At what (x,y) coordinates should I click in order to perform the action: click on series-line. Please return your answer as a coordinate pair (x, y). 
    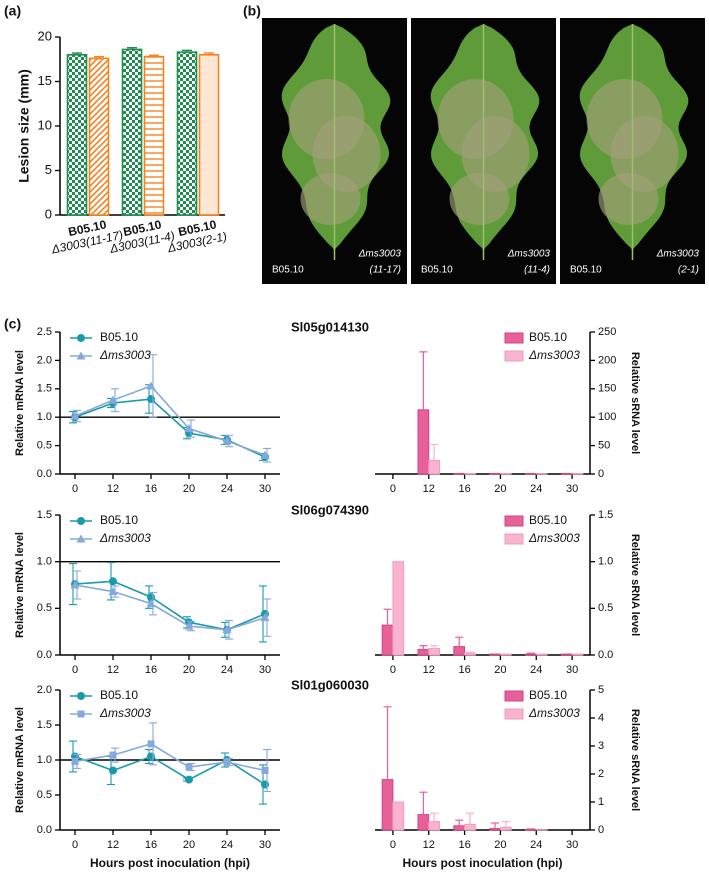
    Looking at the image, I should click on (170, 605).